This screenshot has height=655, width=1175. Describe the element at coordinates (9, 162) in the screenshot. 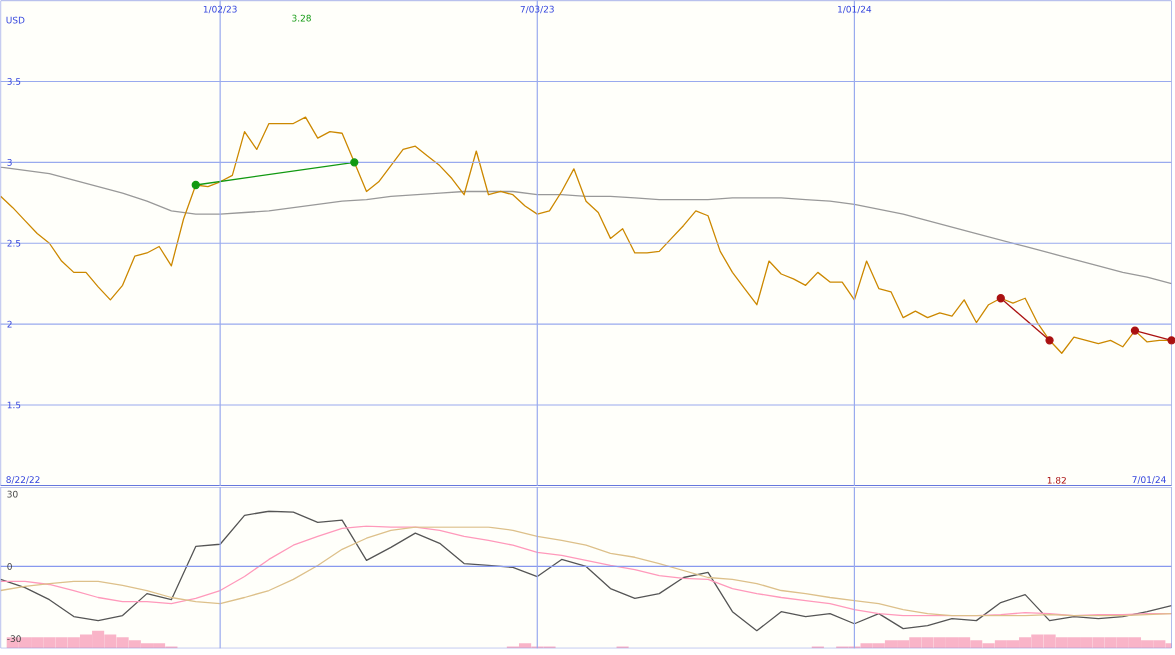

I see `y-tick-label: 3` at that location.